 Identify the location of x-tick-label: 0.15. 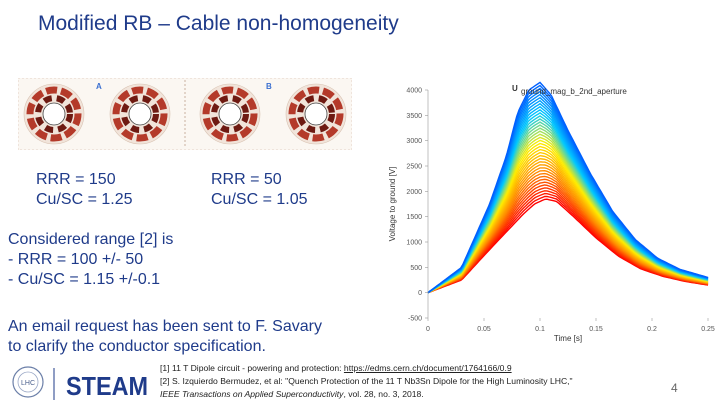
(596, 329).